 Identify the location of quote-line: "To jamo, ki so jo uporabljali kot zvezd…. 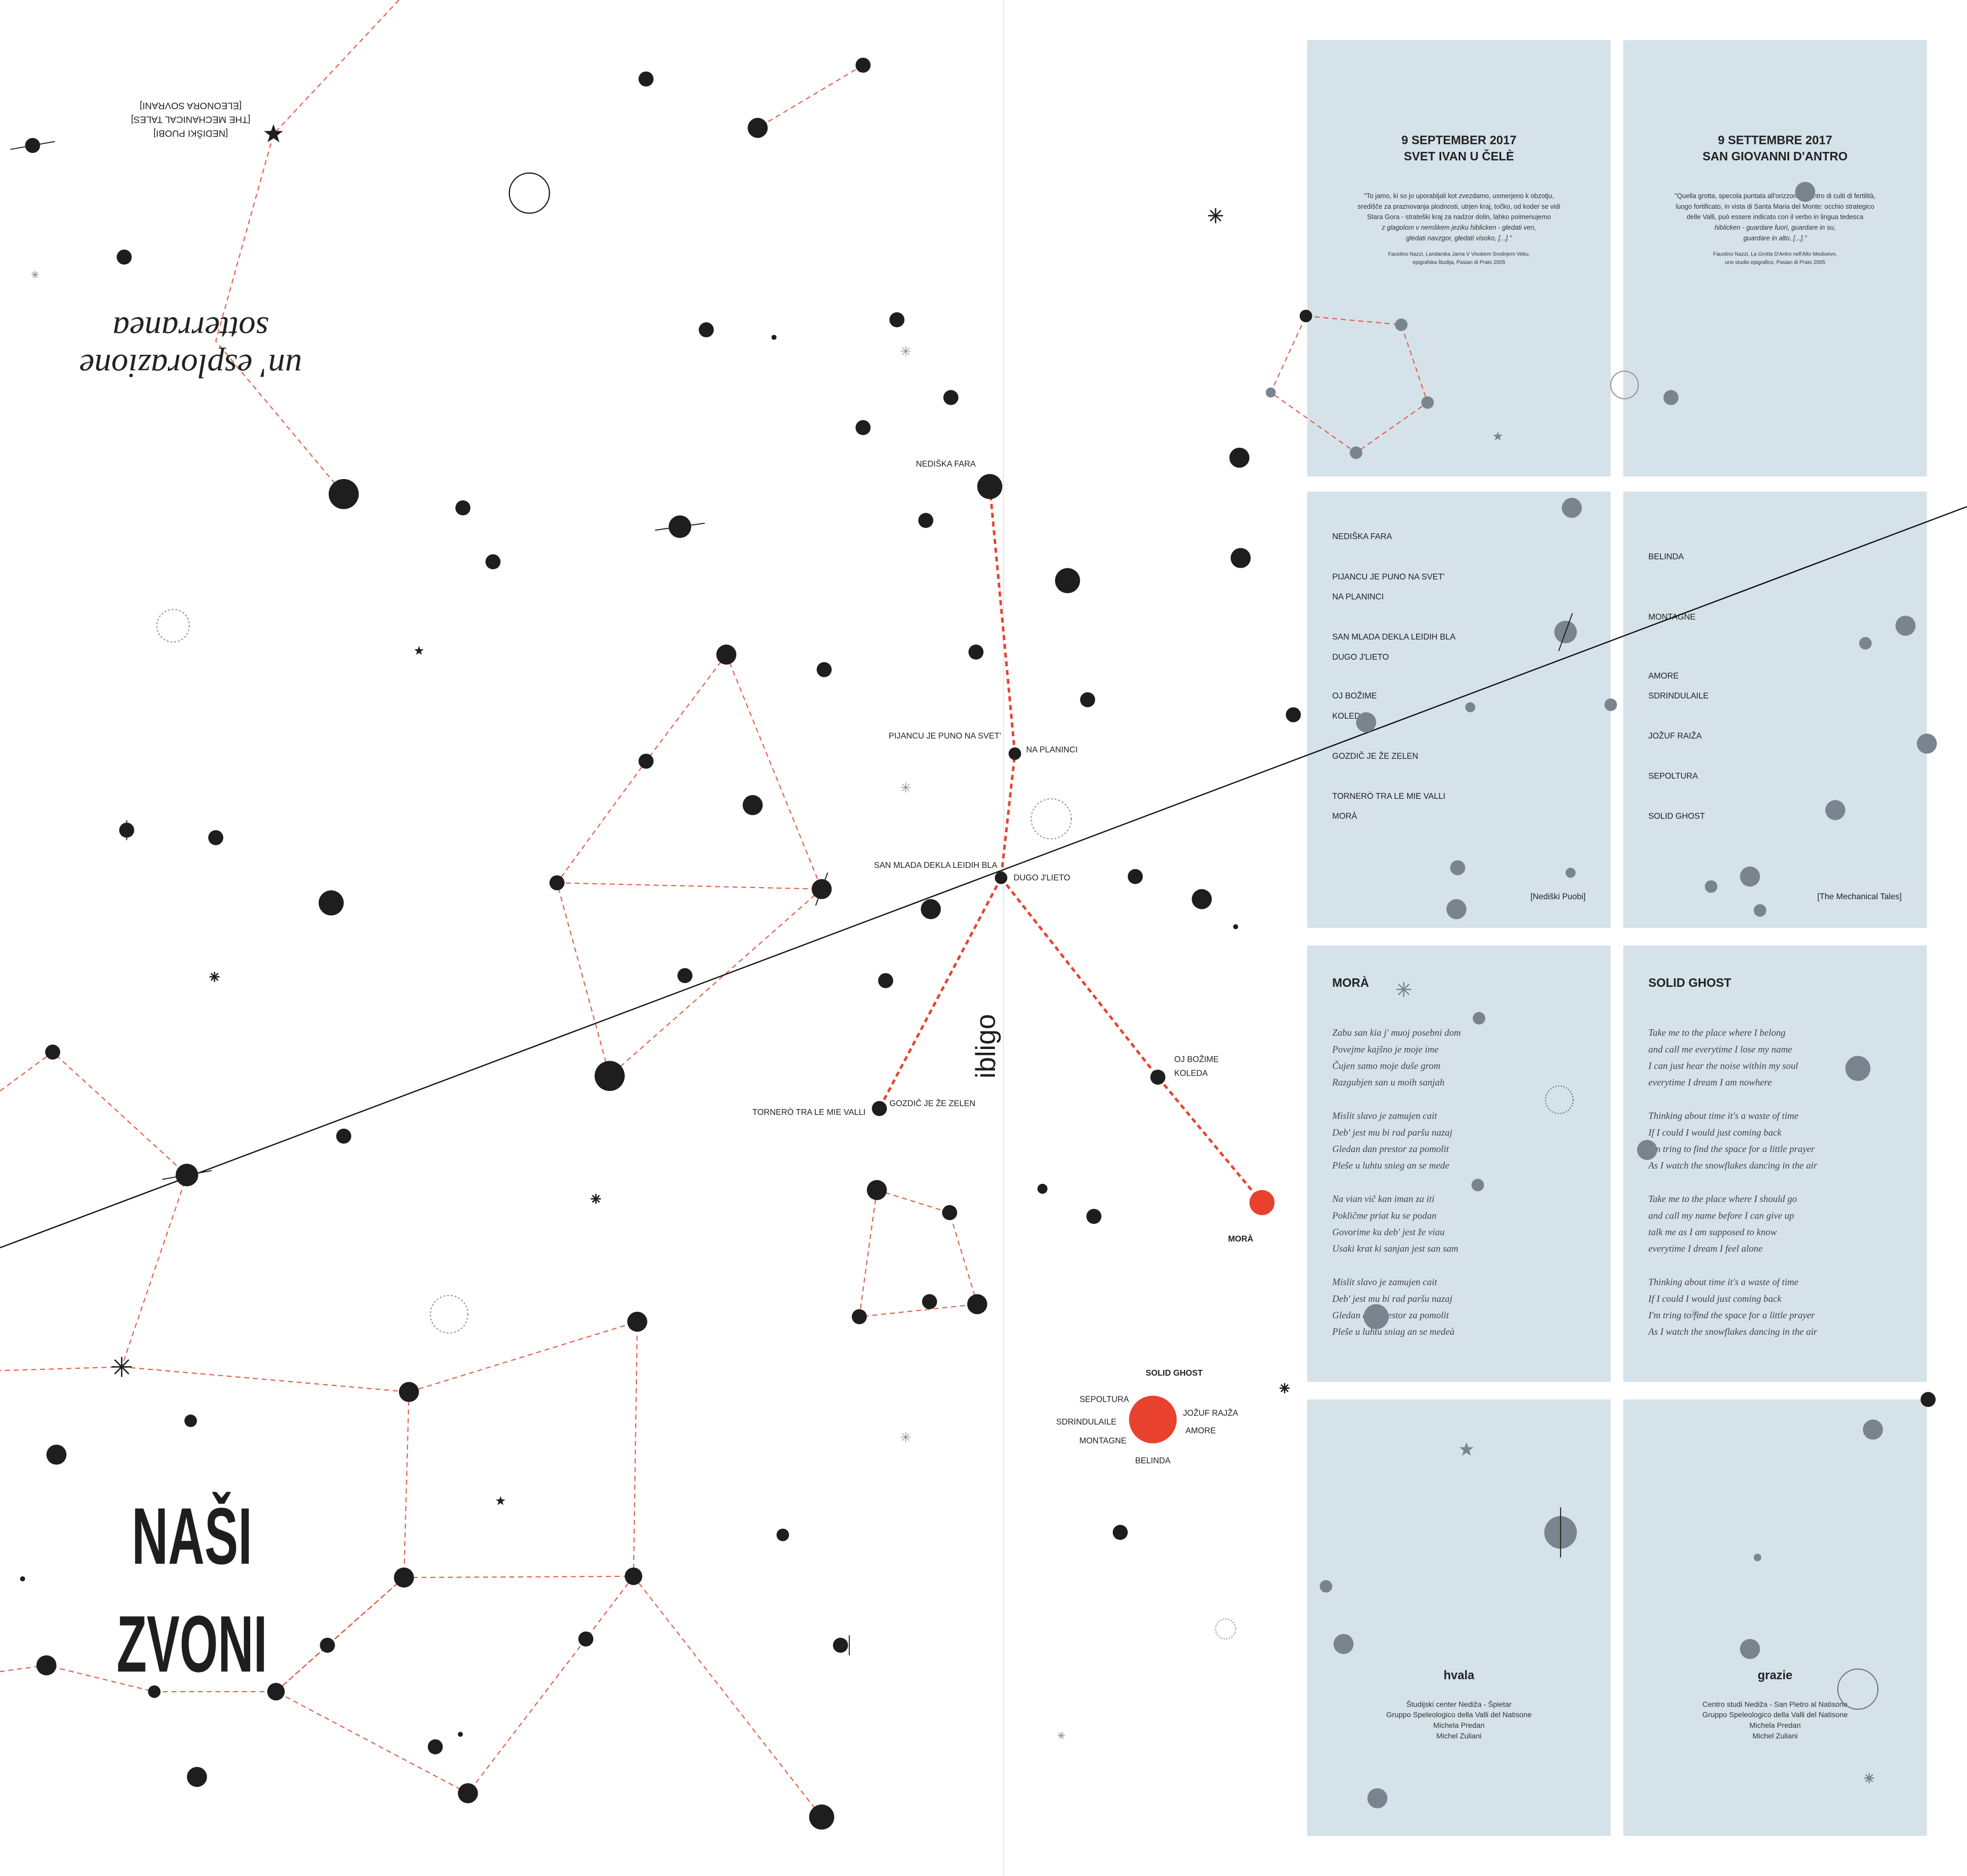
(1459, 196).